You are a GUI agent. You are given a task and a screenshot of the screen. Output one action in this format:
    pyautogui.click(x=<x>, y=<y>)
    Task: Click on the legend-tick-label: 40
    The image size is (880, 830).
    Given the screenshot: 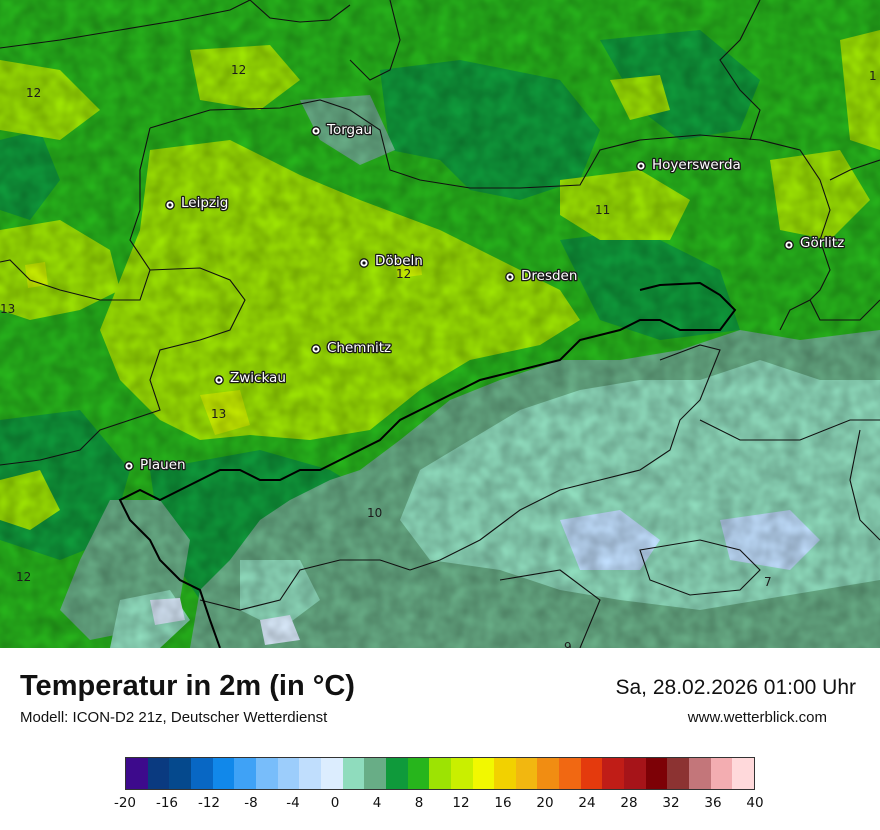 What is the action you would take?
    pyautogui.click(x=755, y=803)
    